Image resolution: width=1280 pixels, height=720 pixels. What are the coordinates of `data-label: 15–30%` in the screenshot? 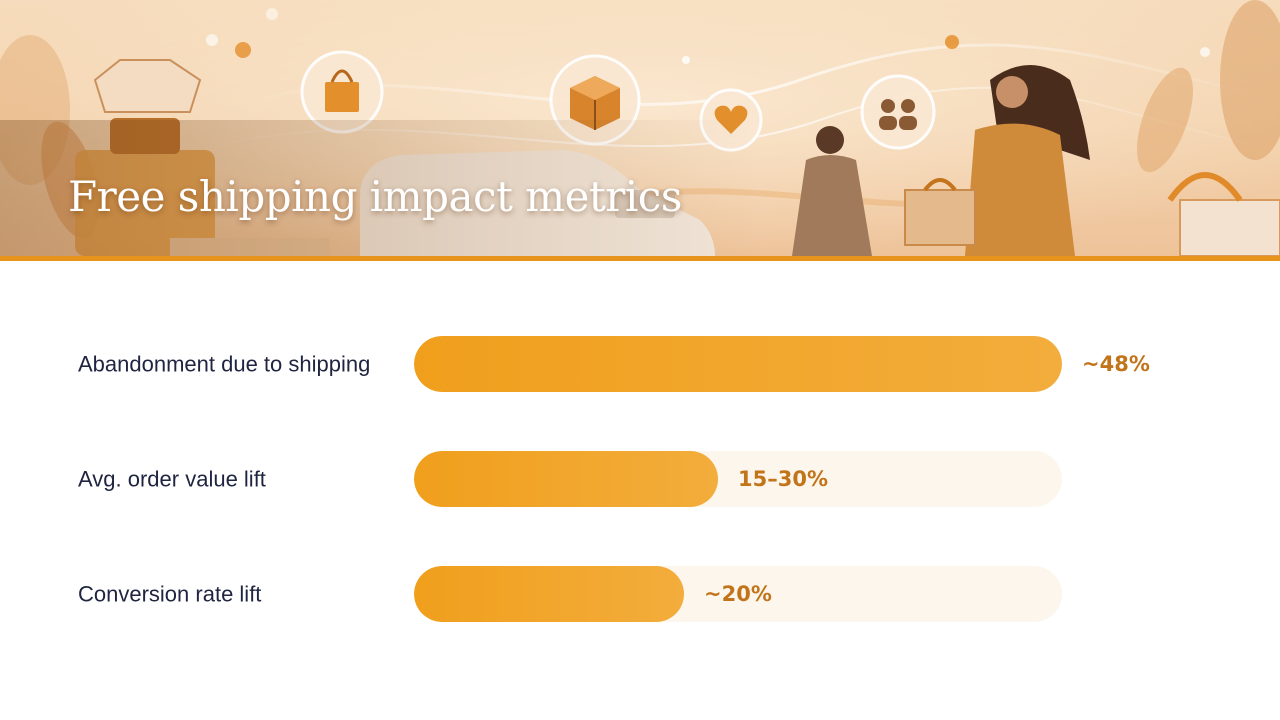 It's located at (783, 479).